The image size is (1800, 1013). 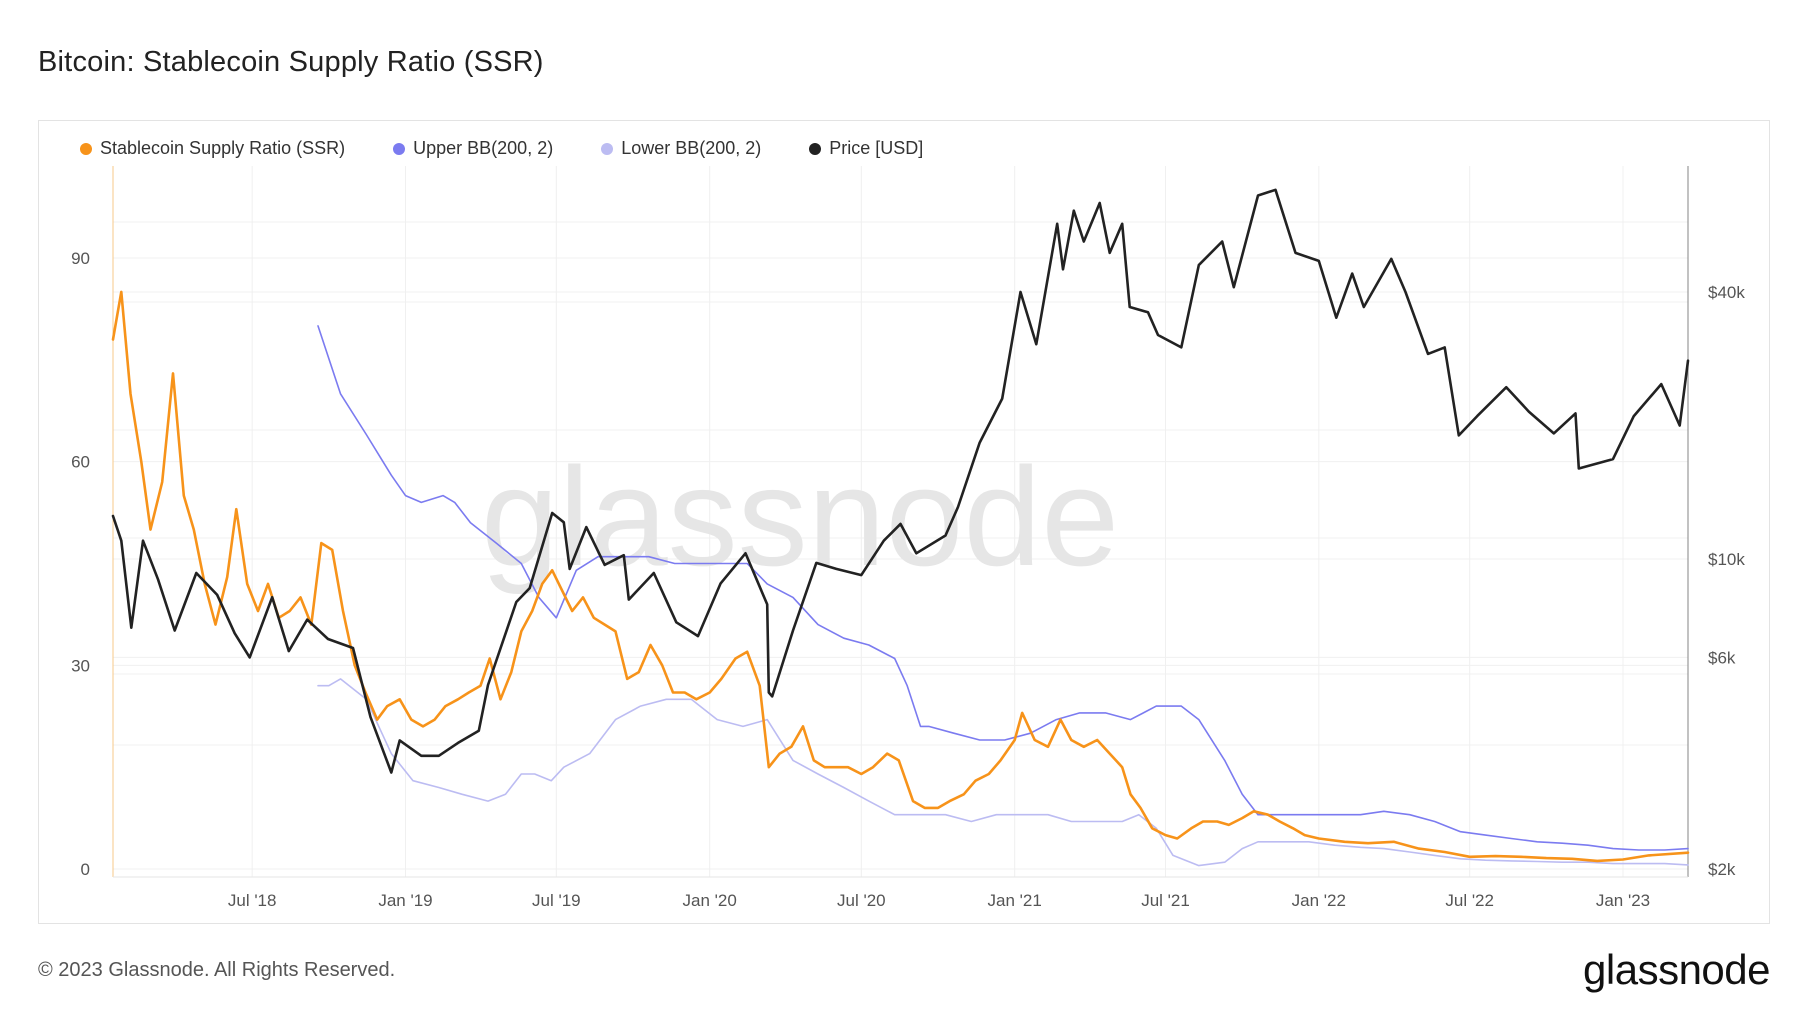 What do you see at coordinates (1726, 559) in the screenshot?
I see `y-right-tick-label: $10k` at bounding box center [1726, 559].